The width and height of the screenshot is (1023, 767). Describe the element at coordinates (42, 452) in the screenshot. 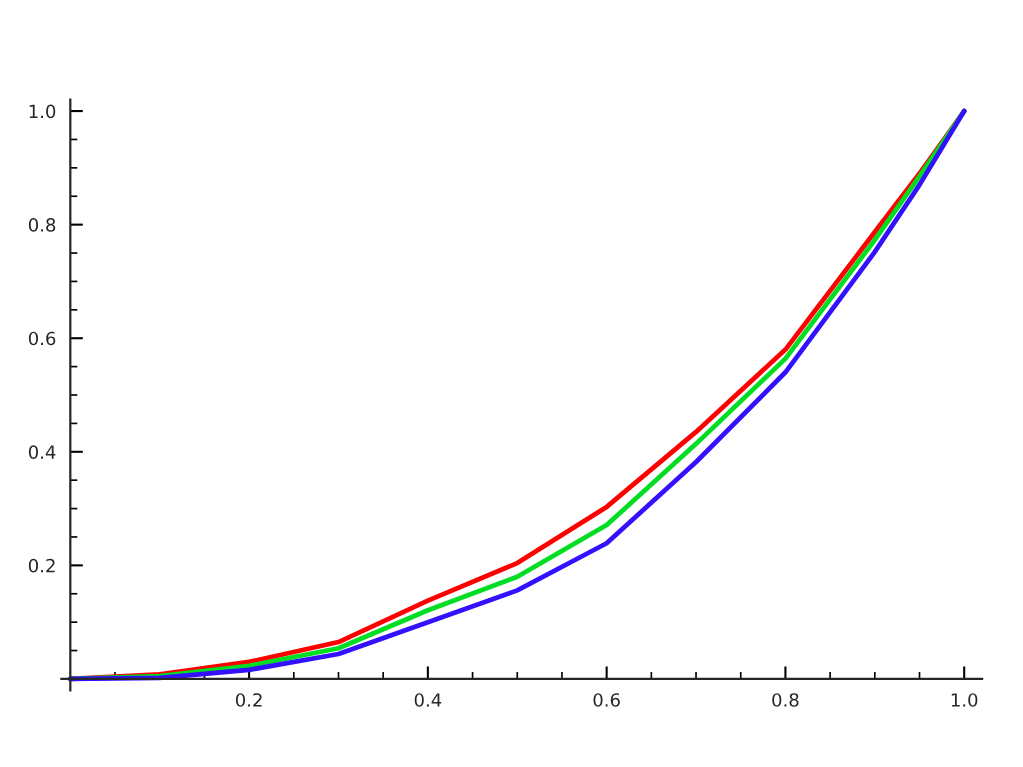

I see `y-tick-label: 0.4` at that location.